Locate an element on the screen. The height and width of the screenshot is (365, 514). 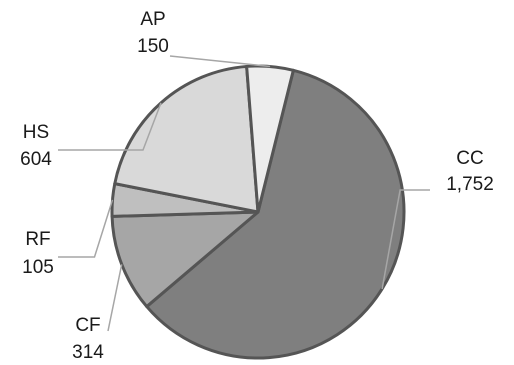
label-cf: CF 314 is located at coordinates (88, 339).